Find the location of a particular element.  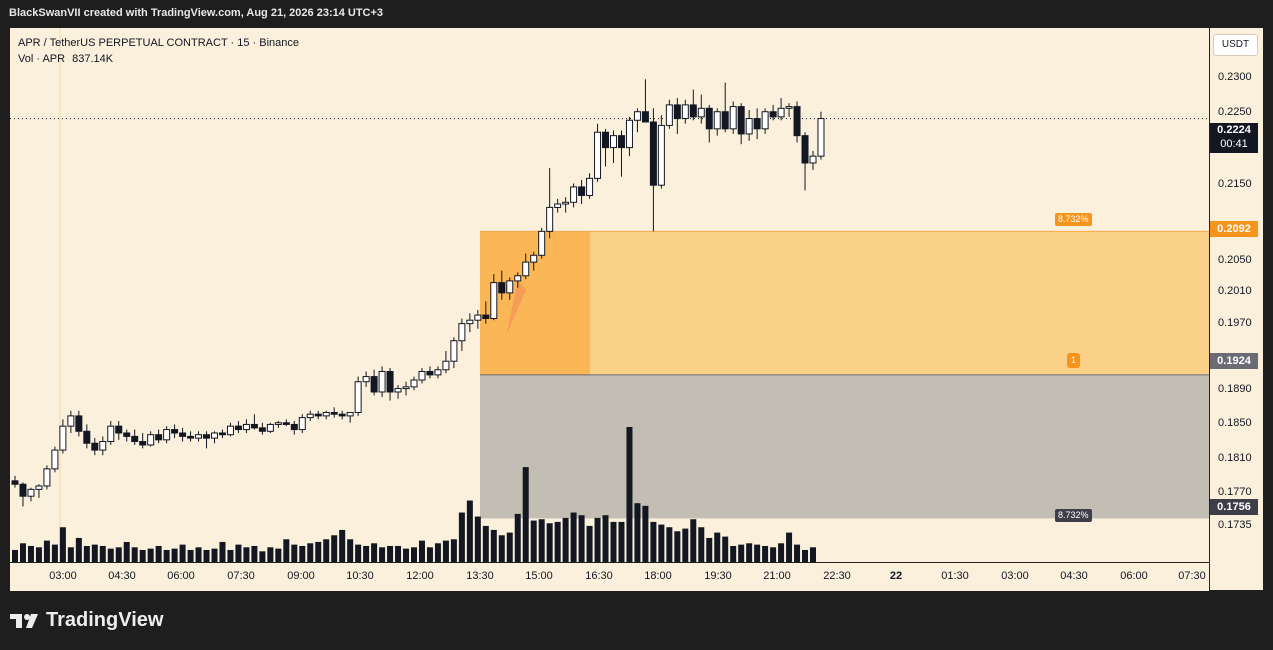

price-tick: 0.1850 is located at coordinates (1235, 423).